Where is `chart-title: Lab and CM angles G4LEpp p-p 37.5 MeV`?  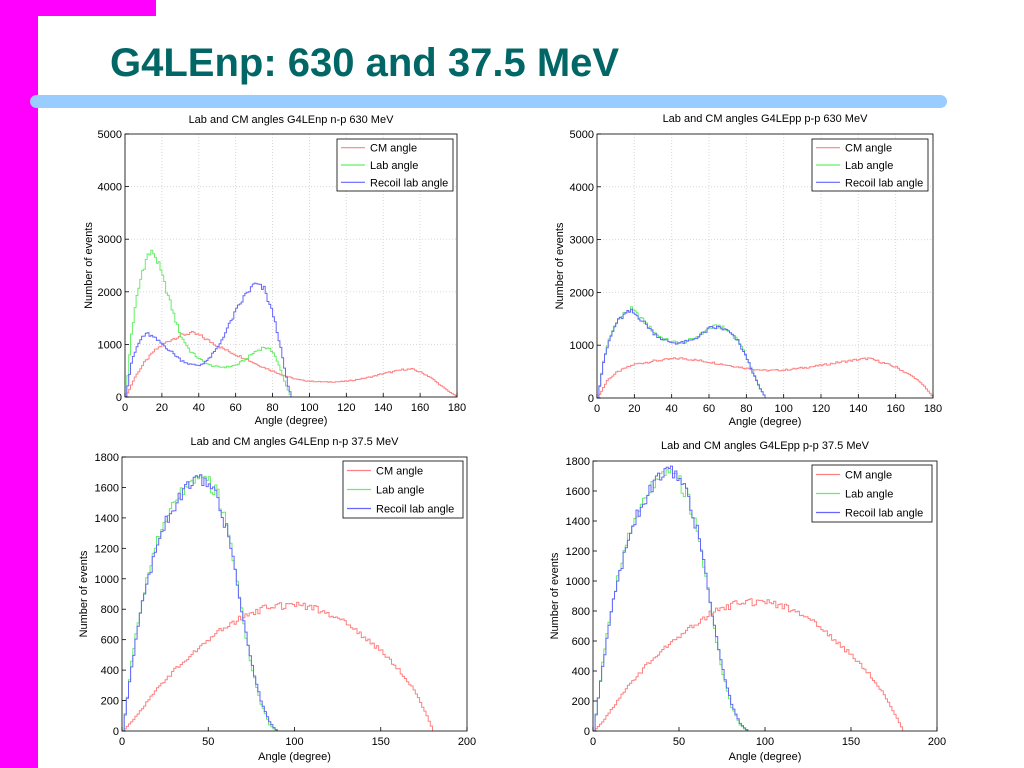 chart-title: Lab and CM angles G4LEpp p-p 37.5 MeV is located at coordinates (765, 446).